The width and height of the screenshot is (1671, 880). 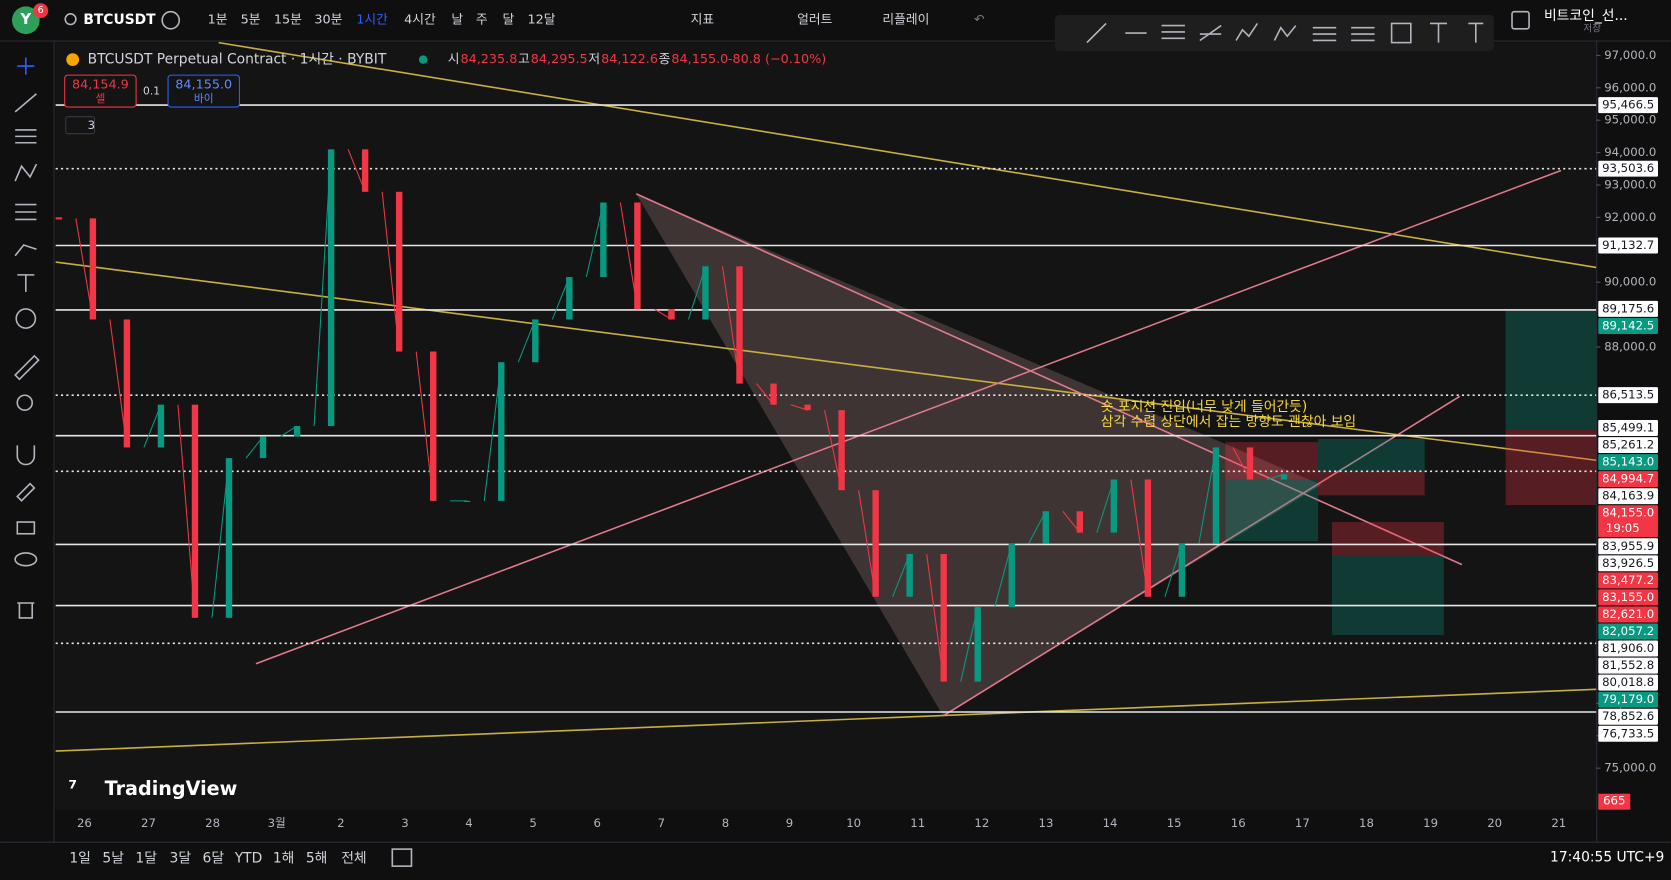 What do you see at coordinates (402, 857) in the screenshot?
I see `date-range-icon` at bounding box center [402, 857].